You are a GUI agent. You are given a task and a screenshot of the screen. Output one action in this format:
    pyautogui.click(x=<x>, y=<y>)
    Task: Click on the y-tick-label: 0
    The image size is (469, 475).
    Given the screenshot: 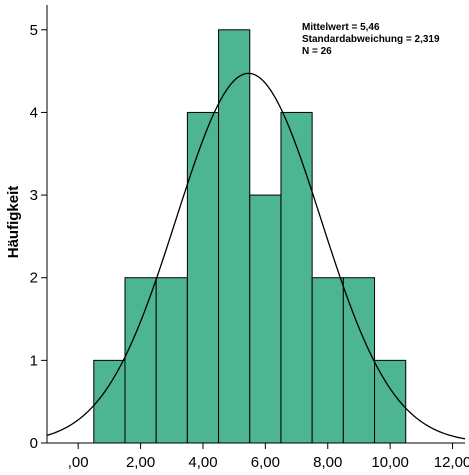 What is the action you would take?
    pyautogui.click(x=34, y=443)
    